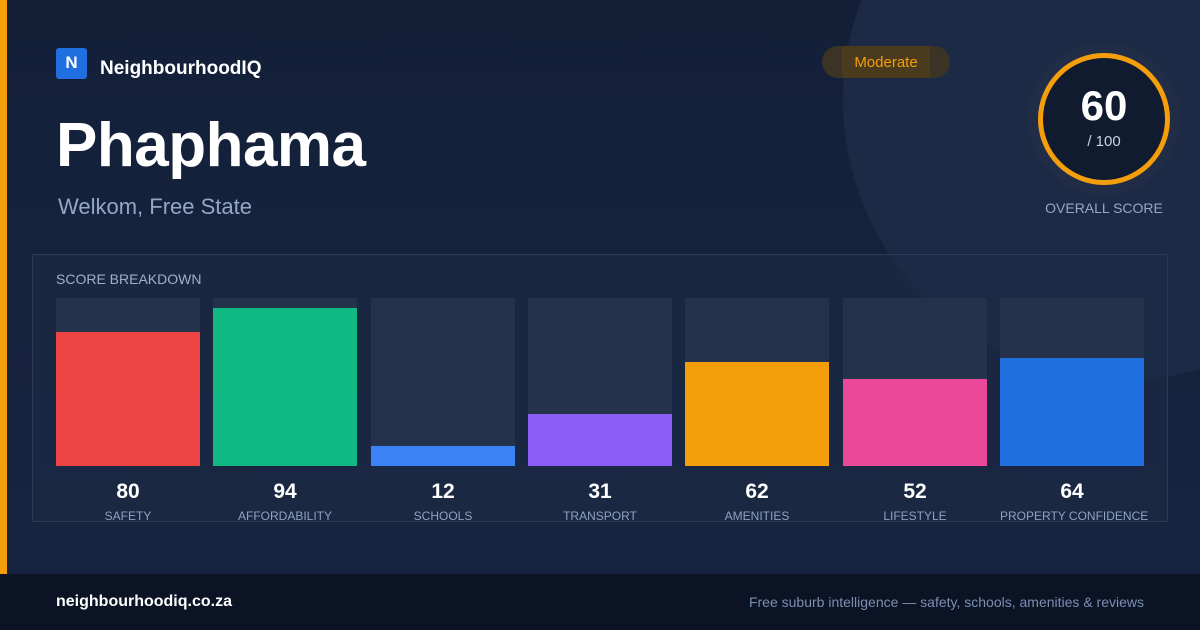 This screenshot has width=1200, height=630. I want to click on bar-label: LIFESTYLE, so click(915, 516).